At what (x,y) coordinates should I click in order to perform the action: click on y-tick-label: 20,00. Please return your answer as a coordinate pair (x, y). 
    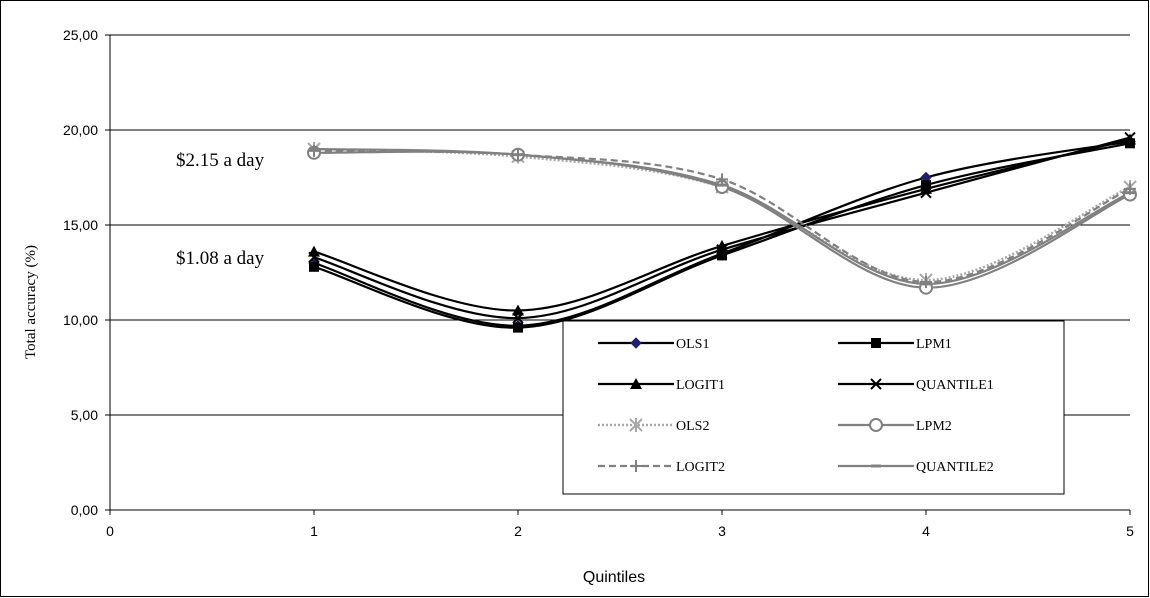
    Looking at the image, I should click on (80, 130).